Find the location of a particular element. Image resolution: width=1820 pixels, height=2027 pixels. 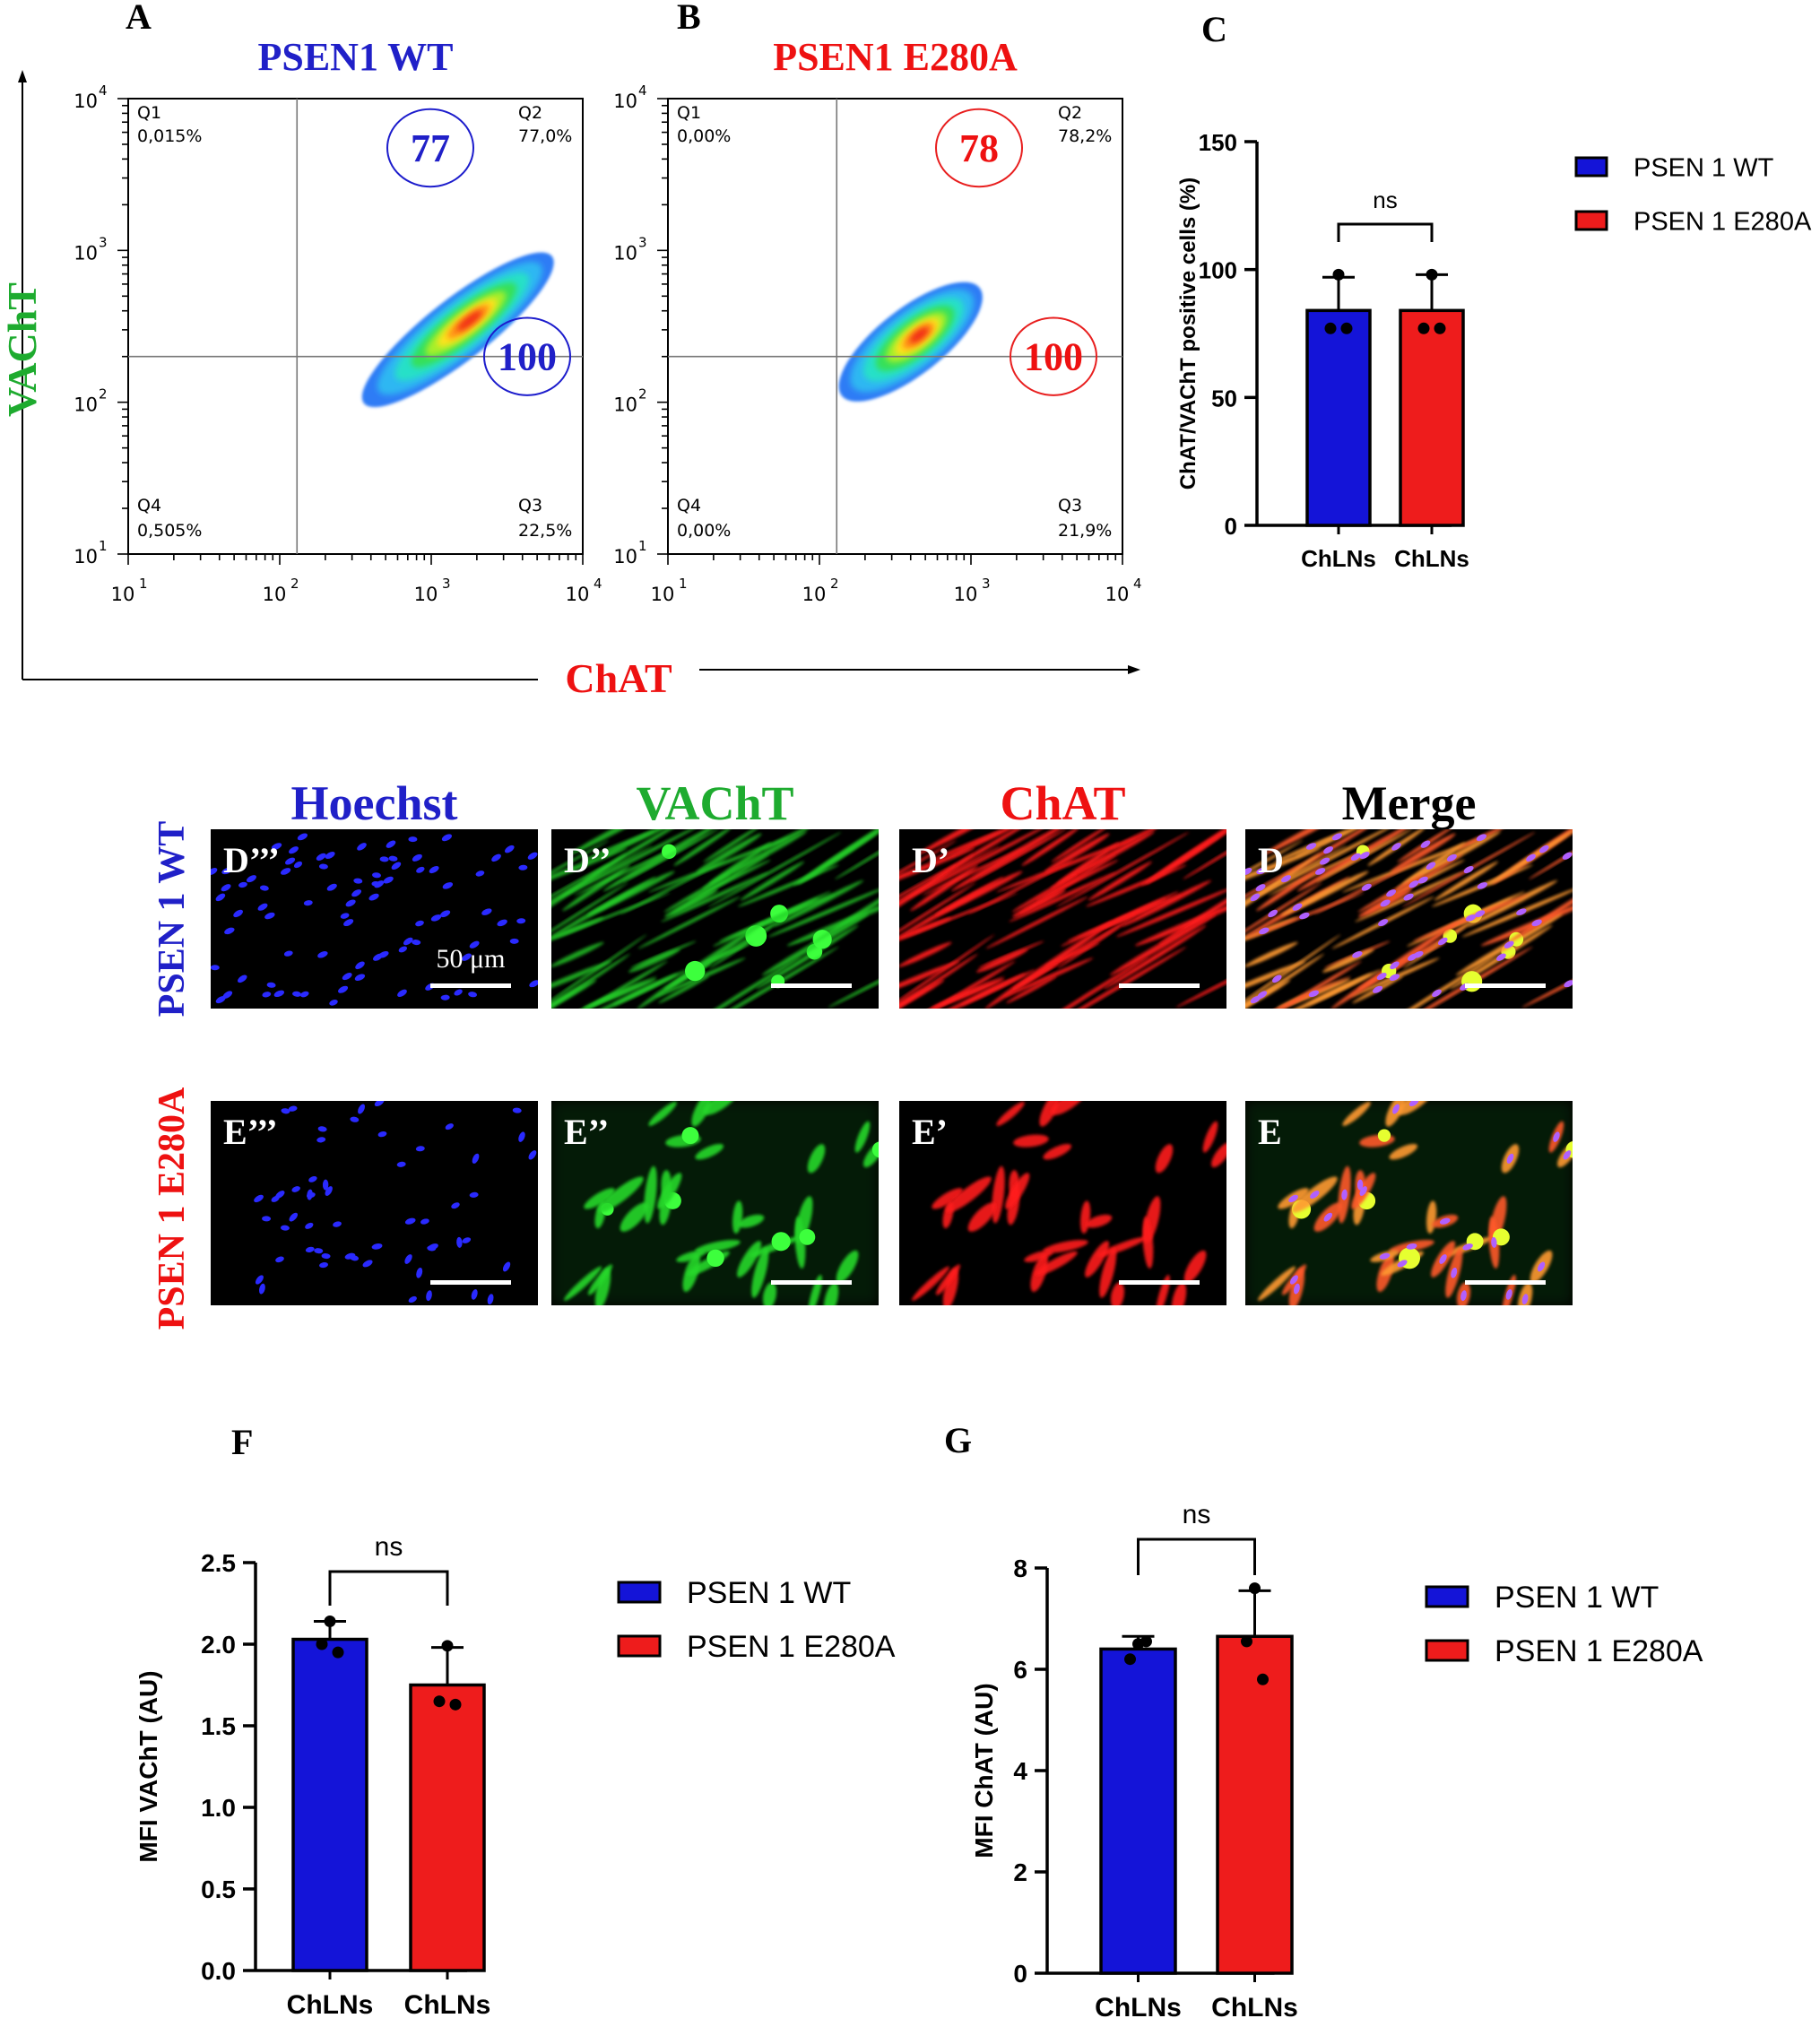

y-tick-label: 0.0 is located at coordinates (219, 1971).